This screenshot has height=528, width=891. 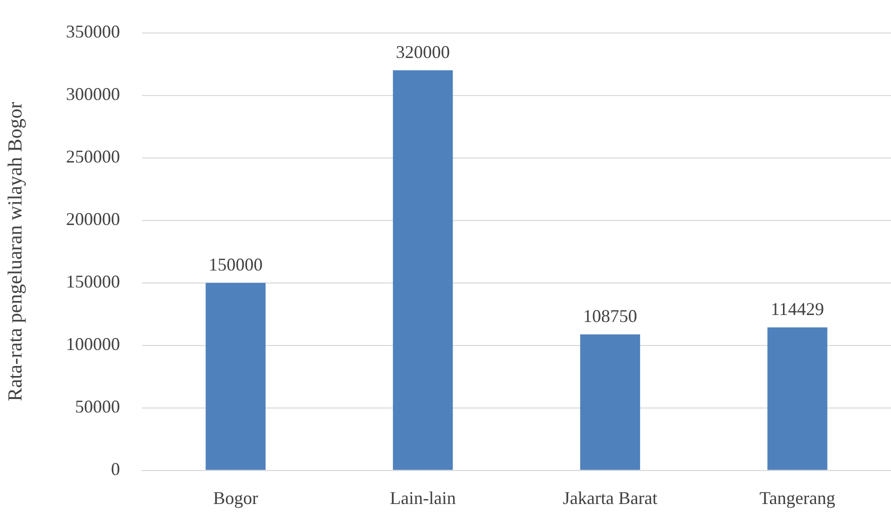 I want to click on y-tick-label: 150000, so click(x=93, y=282).